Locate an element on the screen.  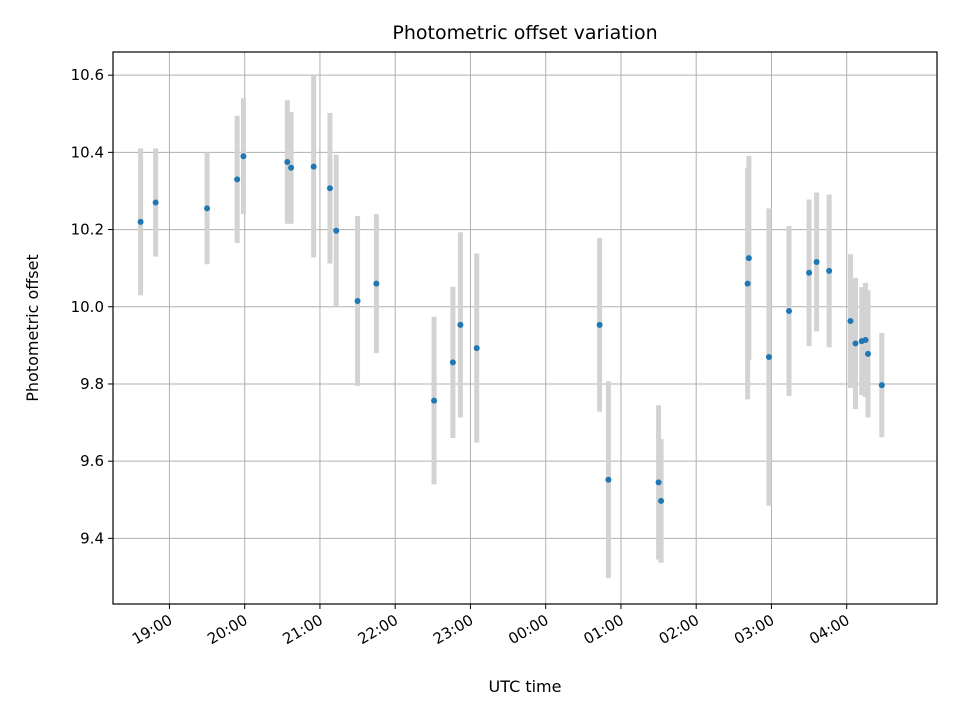
y-tick-label: 10.2 is located at coordinates (87, 230).